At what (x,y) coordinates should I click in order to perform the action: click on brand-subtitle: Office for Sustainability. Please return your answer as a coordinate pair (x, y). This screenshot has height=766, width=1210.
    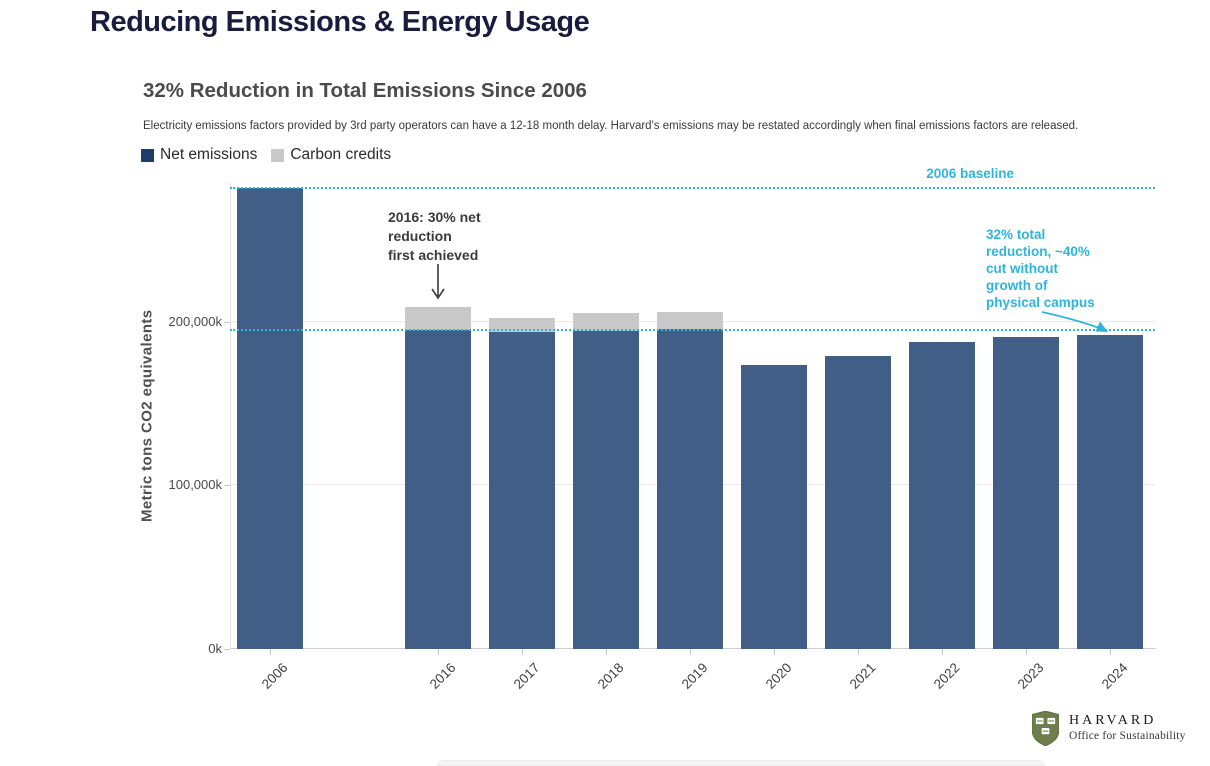
    Looking at the image, I should click on (1127, 736).